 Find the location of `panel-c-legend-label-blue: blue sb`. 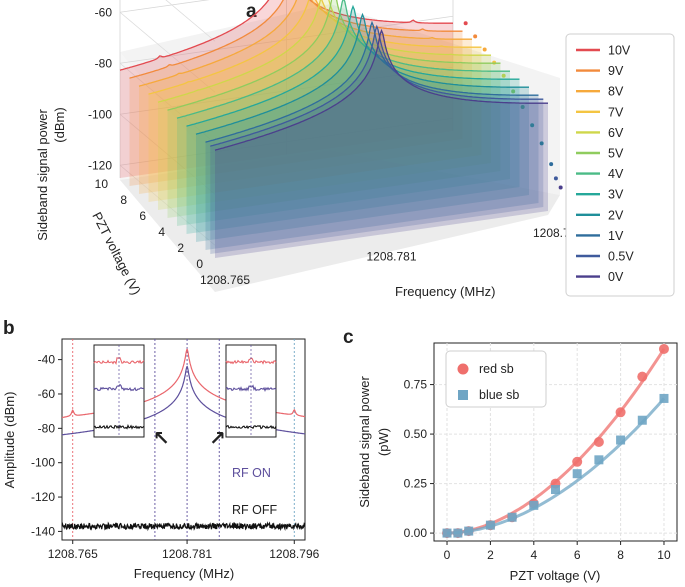

panel-c-legend-label-blue: blue sb is located at coordinates (499, 395).